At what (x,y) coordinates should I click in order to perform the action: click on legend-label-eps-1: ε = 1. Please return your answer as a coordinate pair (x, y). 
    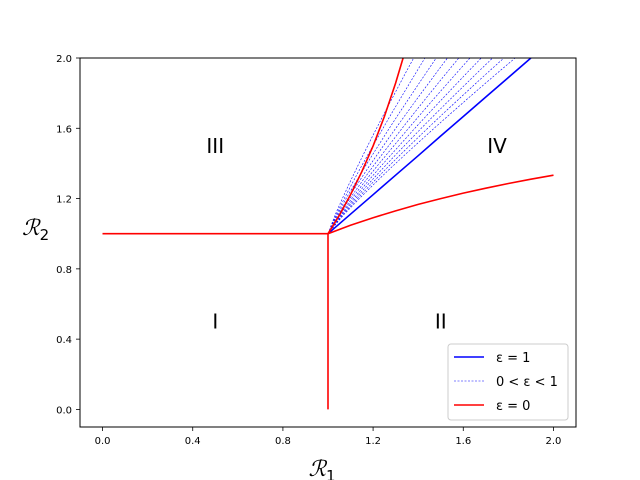
    Looking at the image, I should click on (513, 358).